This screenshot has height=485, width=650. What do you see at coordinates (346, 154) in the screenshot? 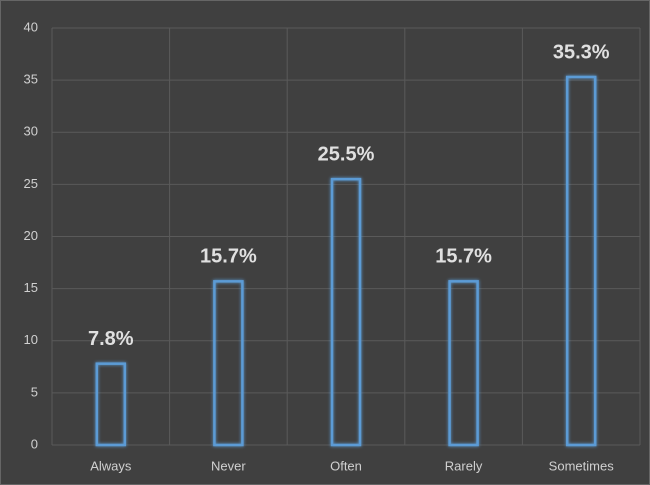
I see `value-label: 25.5%` at bounding box center [346, 154].